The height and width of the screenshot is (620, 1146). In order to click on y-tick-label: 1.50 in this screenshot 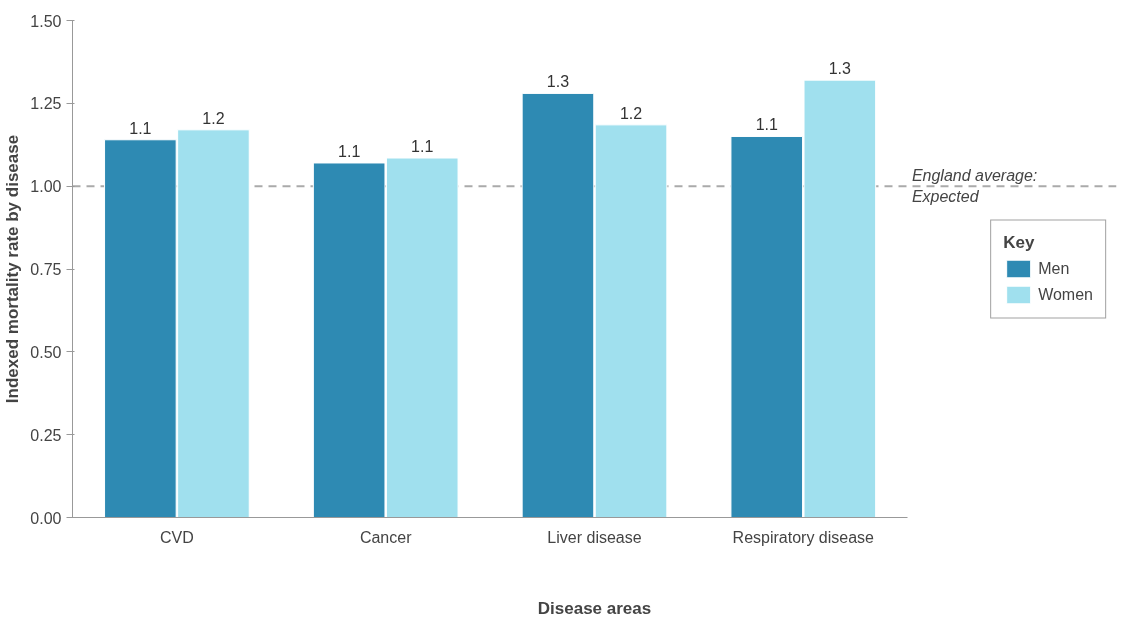, I will do `click(46, 21)`.